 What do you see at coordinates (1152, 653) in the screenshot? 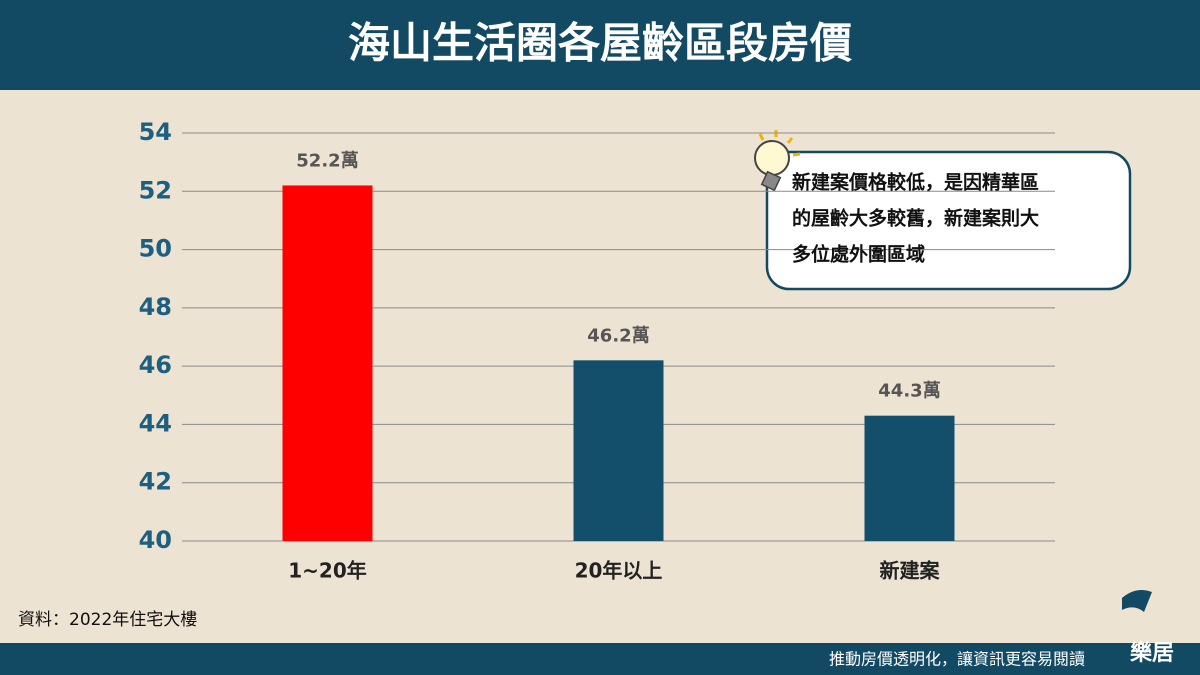
I see `logo-text: 樂居` at bounding box center [1152, 653].